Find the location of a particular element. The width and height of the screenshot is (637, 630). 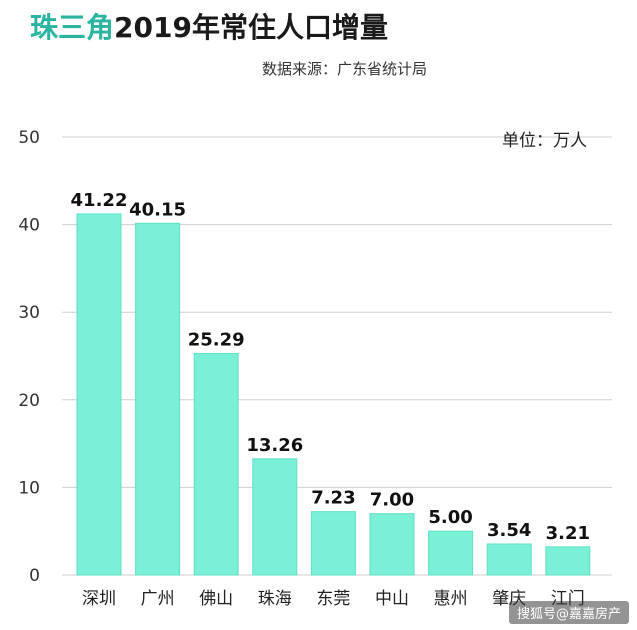

bar-value-label-2: 25.29 is located at coordinates (216, 339).